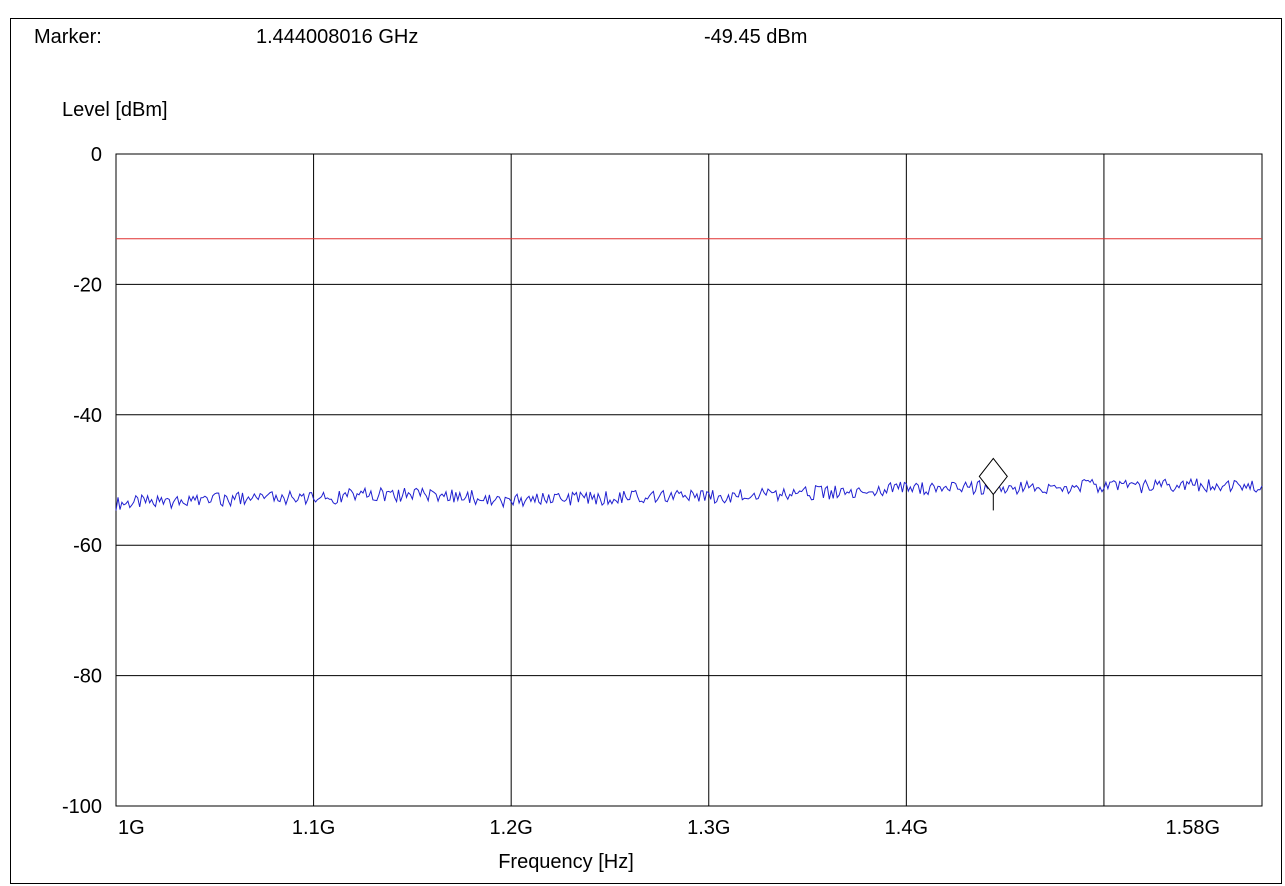 The width and height of the screenshot is (1285, 886). What do you see at coordinates (68, 37) in the screenshot?
I see `marker-label: Marker:` at bounding box center [68, 37].